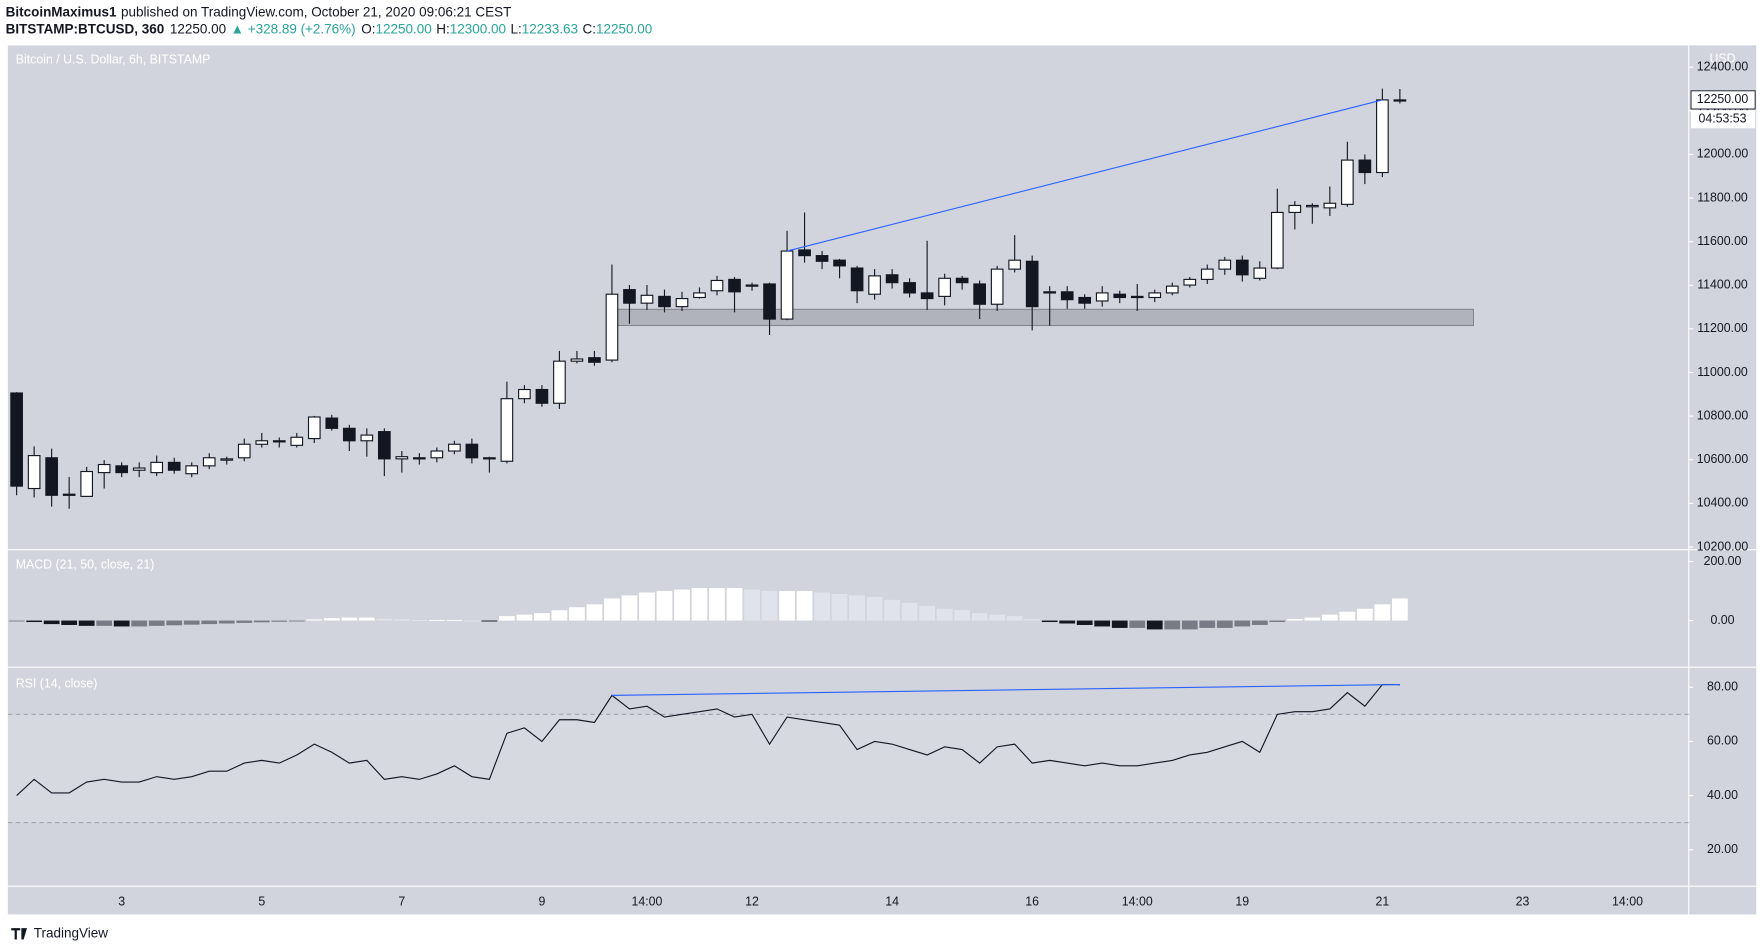 The width and height of the screenshot is (1763, 944). What do you see at coordinates (590, 28) in the screenshot?
I see `ohlc-label: C:` at bounding box center [590, 28].